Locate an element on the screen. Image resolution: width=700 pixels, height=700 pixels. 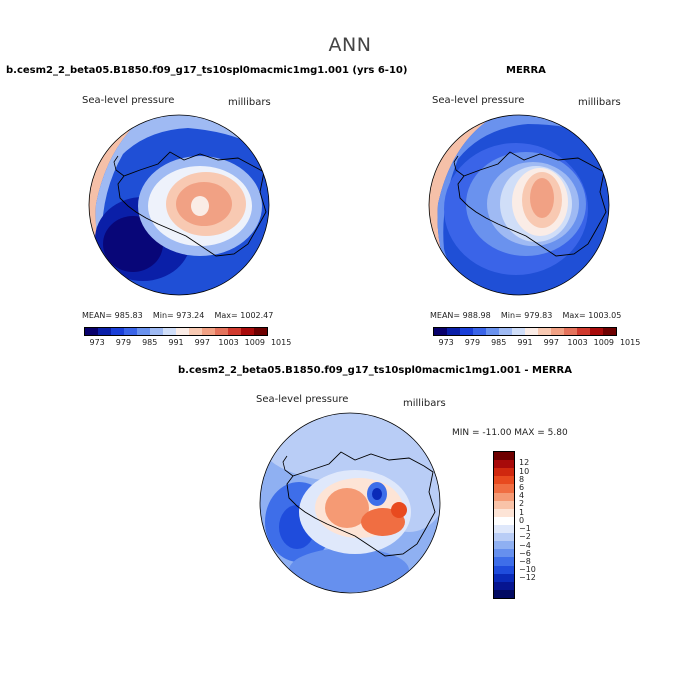
polar-map-diff is located at coordinates (350, 503).